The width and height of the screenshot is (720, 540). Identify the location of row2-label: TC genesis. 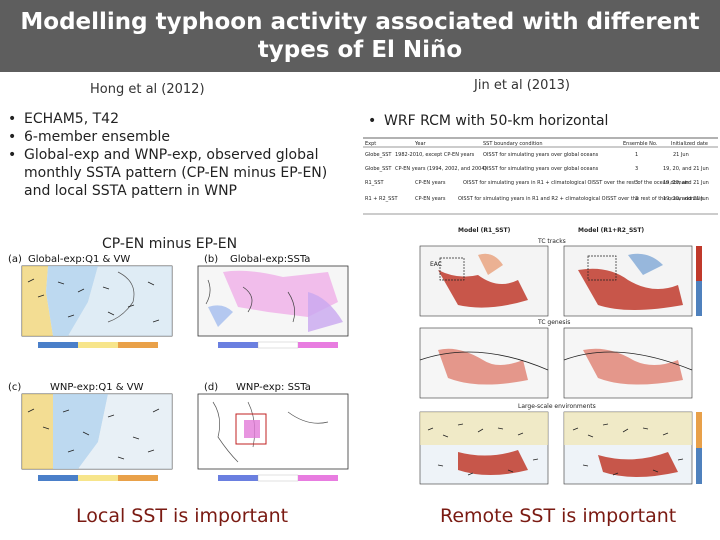
(553, 322).